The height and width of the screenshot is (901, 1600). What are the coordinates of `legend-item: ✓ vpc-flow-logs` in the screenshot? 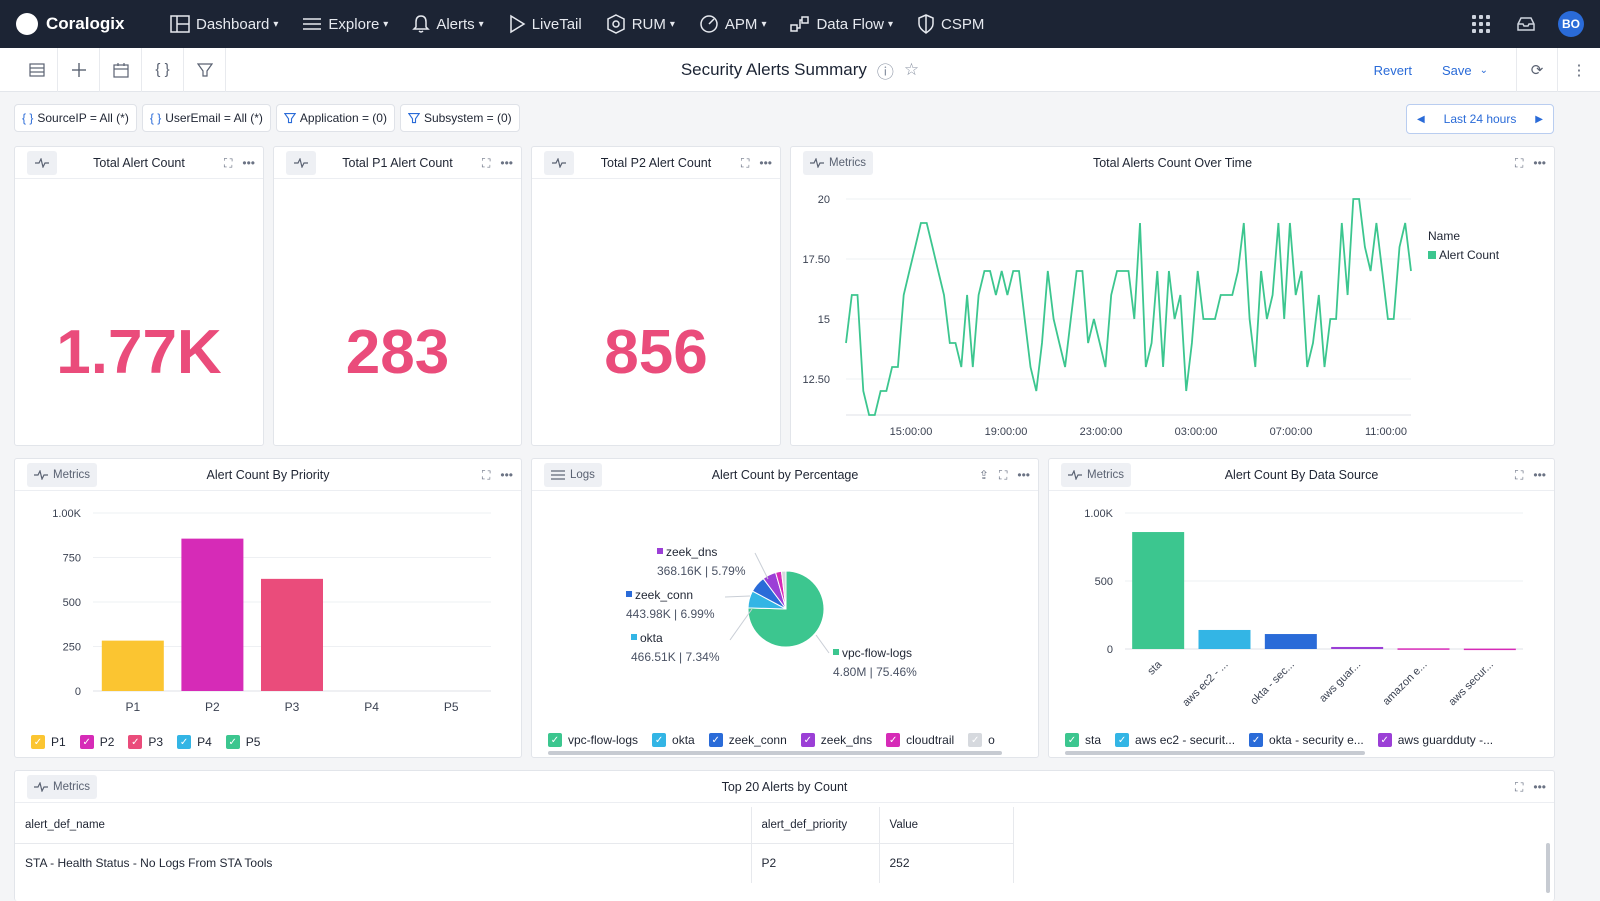 It's located at (593, 740).